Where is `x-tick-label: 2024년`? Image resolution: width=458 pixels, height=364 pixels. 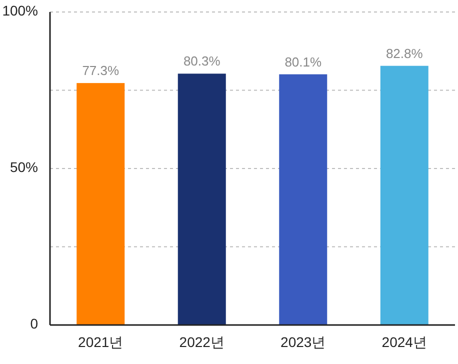
x-tick-label: 2024년 is located at coordinates (404, 342).